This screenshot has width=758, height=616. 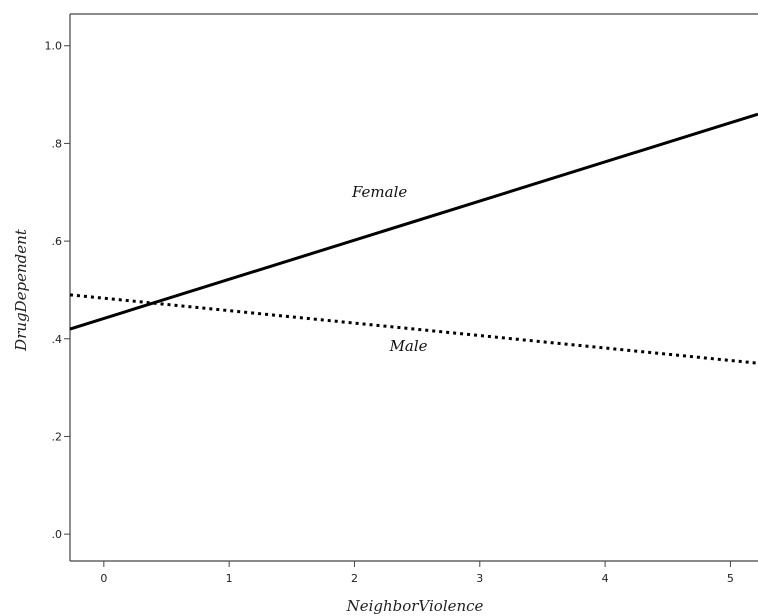 What do you see at coordinates (54, 46) in the screenshot?
I see `y-tick-label: 1.0` at bounding box center [54, 46].